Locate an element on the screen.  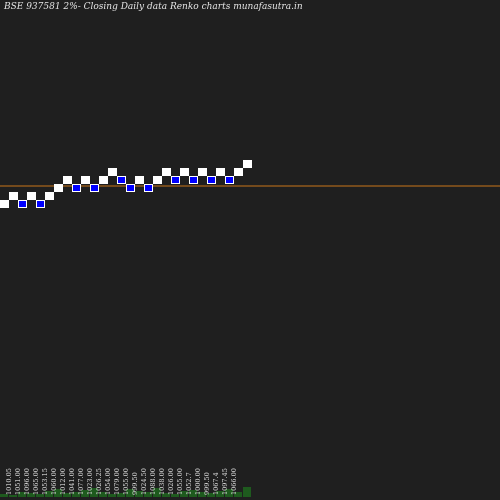
x-tick-label: 1000.00 is located at coordinates (198, 481).